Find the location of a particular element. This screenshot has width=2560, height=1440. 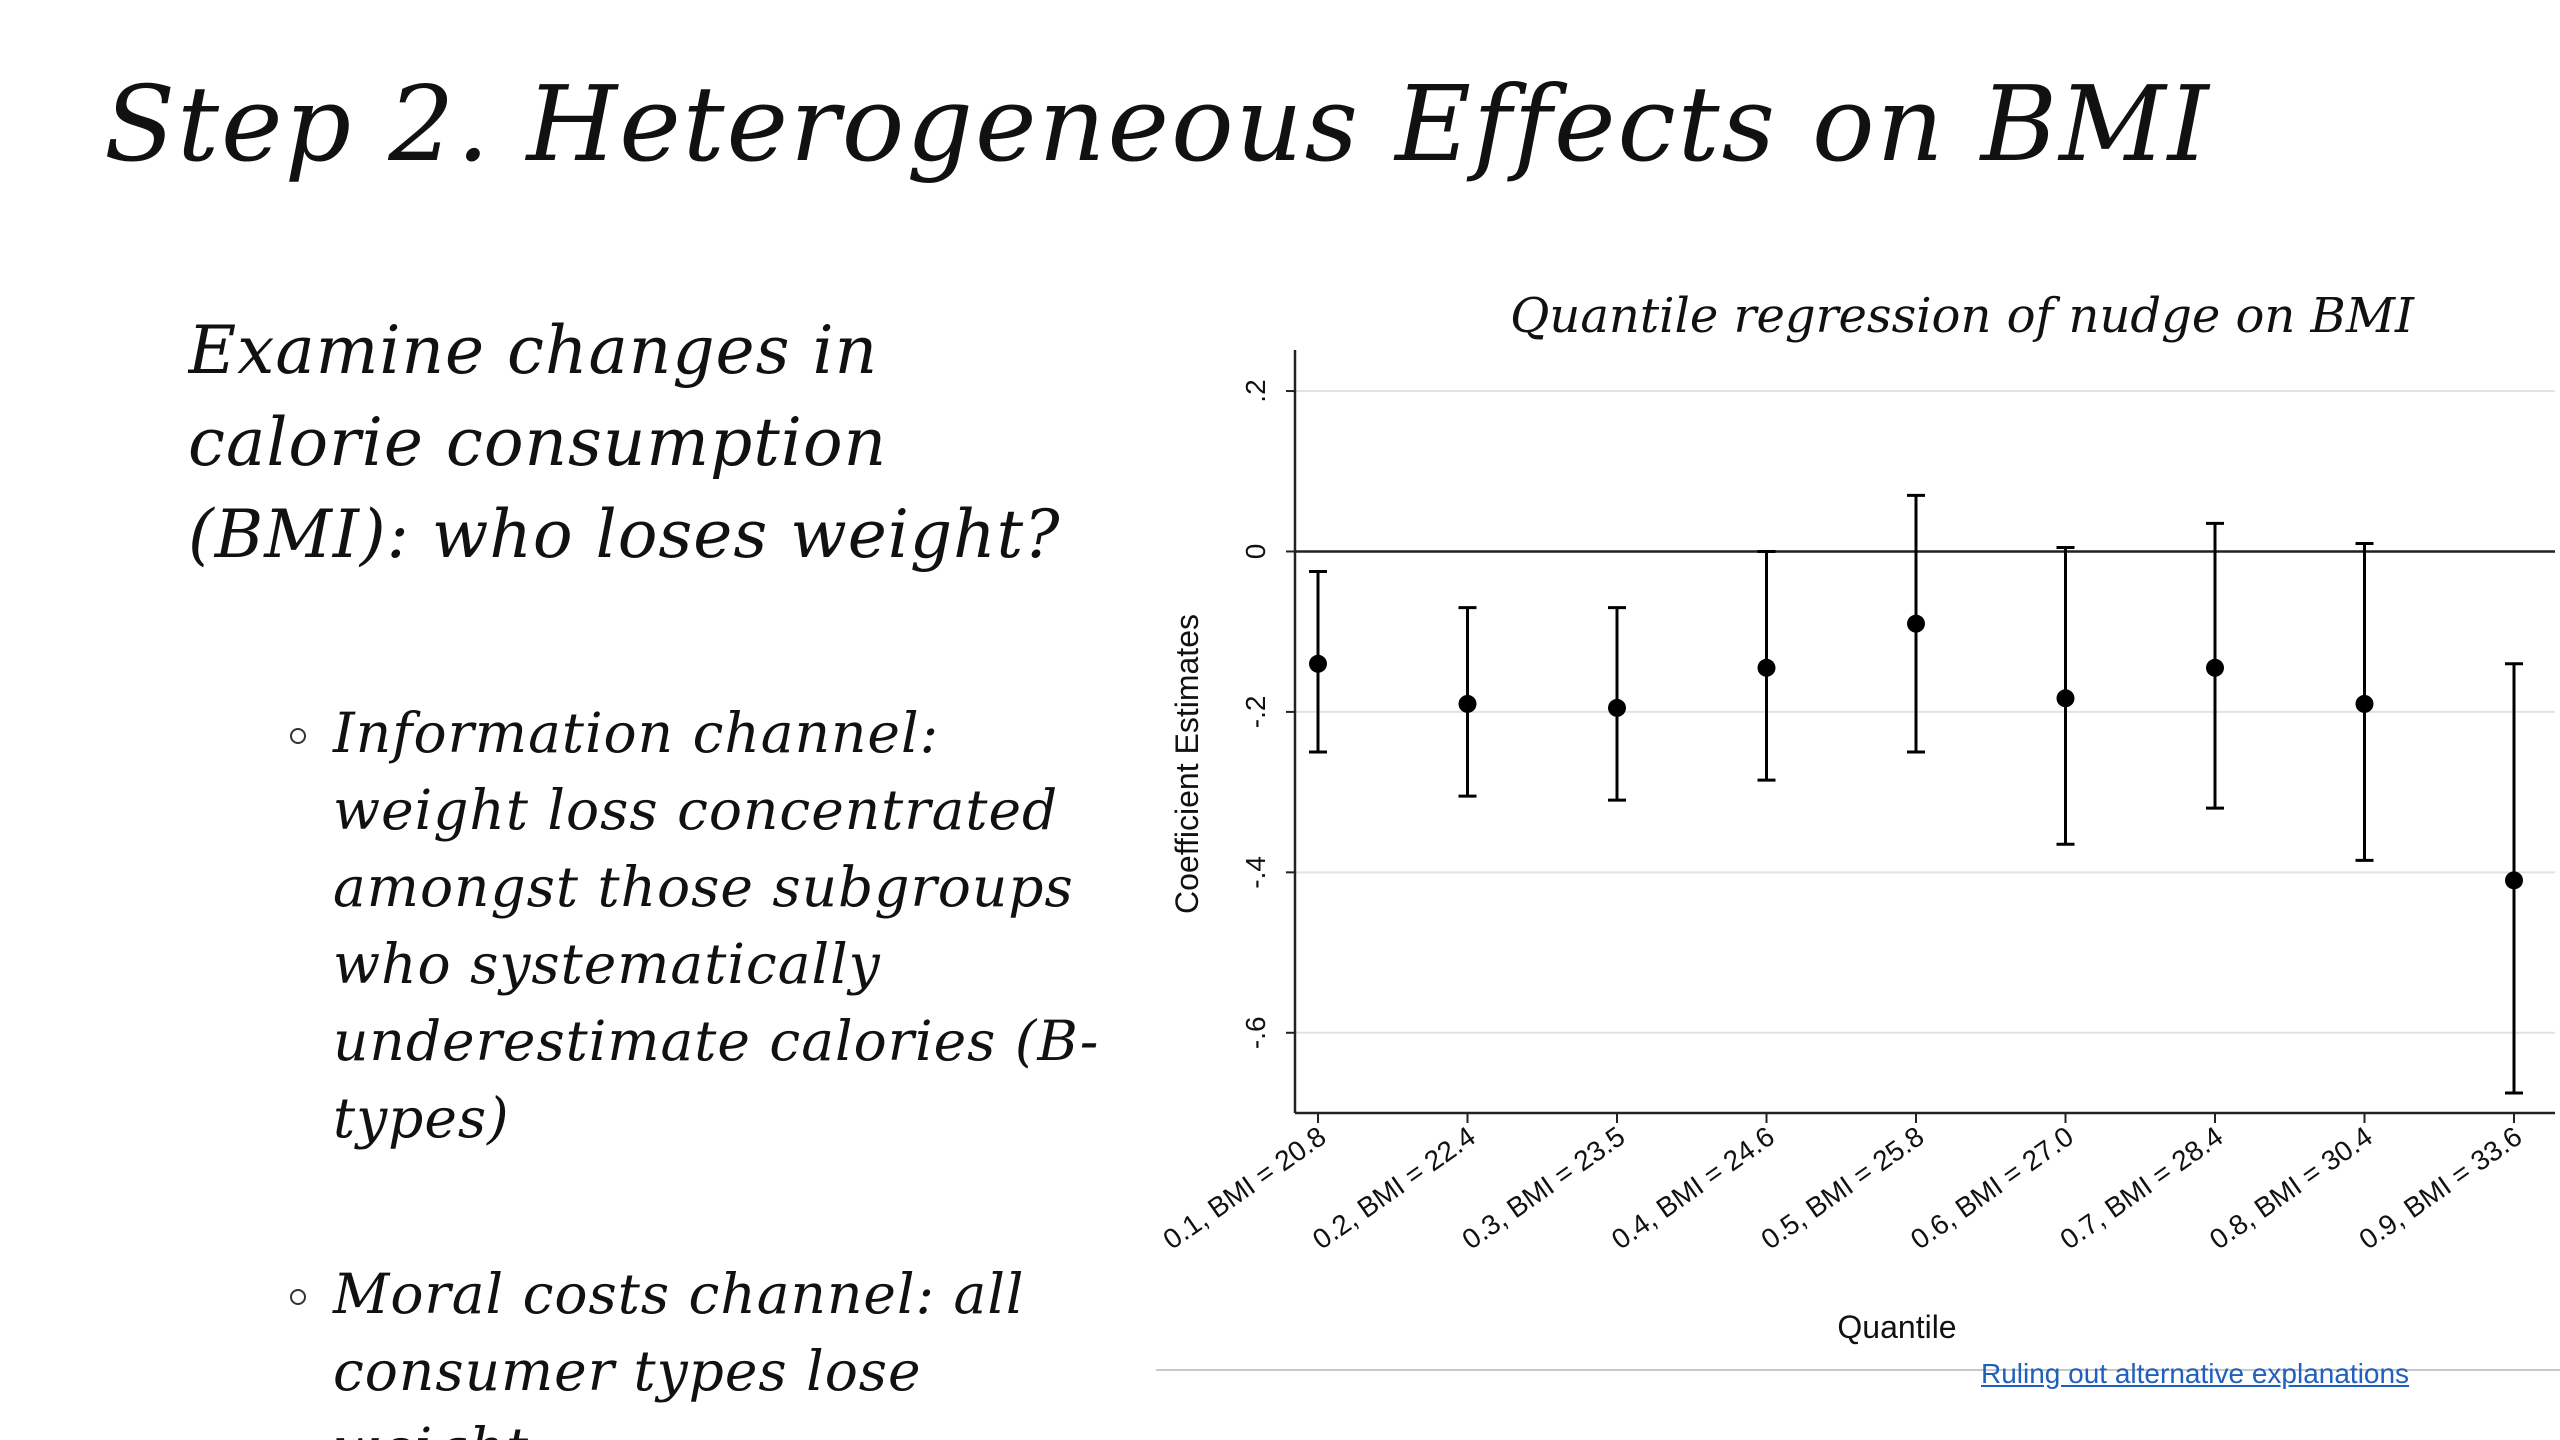

chart-title: Quantile regression of nudge on BMI is located at coordinates (1962, 316).